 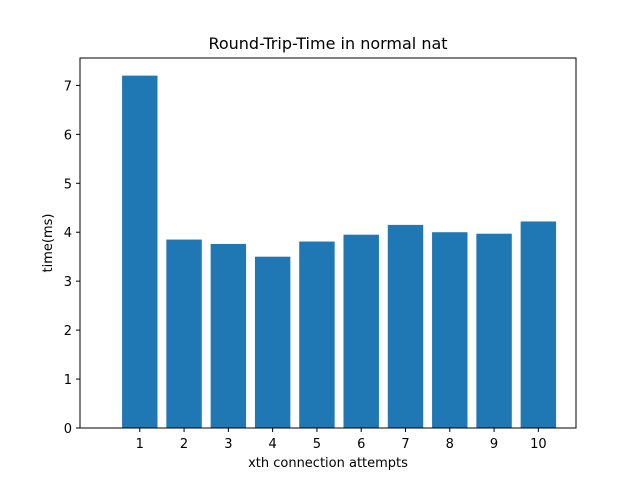 What do you see at coordinates (341, 440) in the screenshot?
I see `x-ticks-group: 1 2 3 4 5 6 7 8 9 10` at bounding box center [341, 440].